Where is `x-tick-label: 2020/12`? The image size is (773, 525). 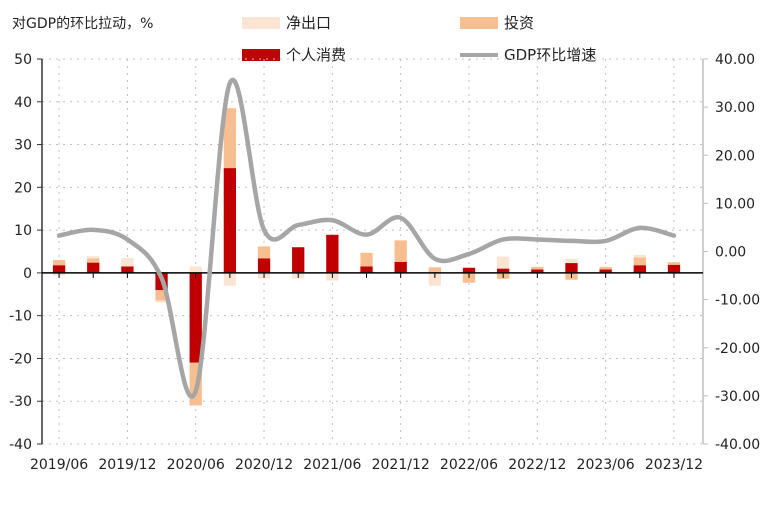 x-tick-label: 2020/12 is located at coordinates (264, 465).